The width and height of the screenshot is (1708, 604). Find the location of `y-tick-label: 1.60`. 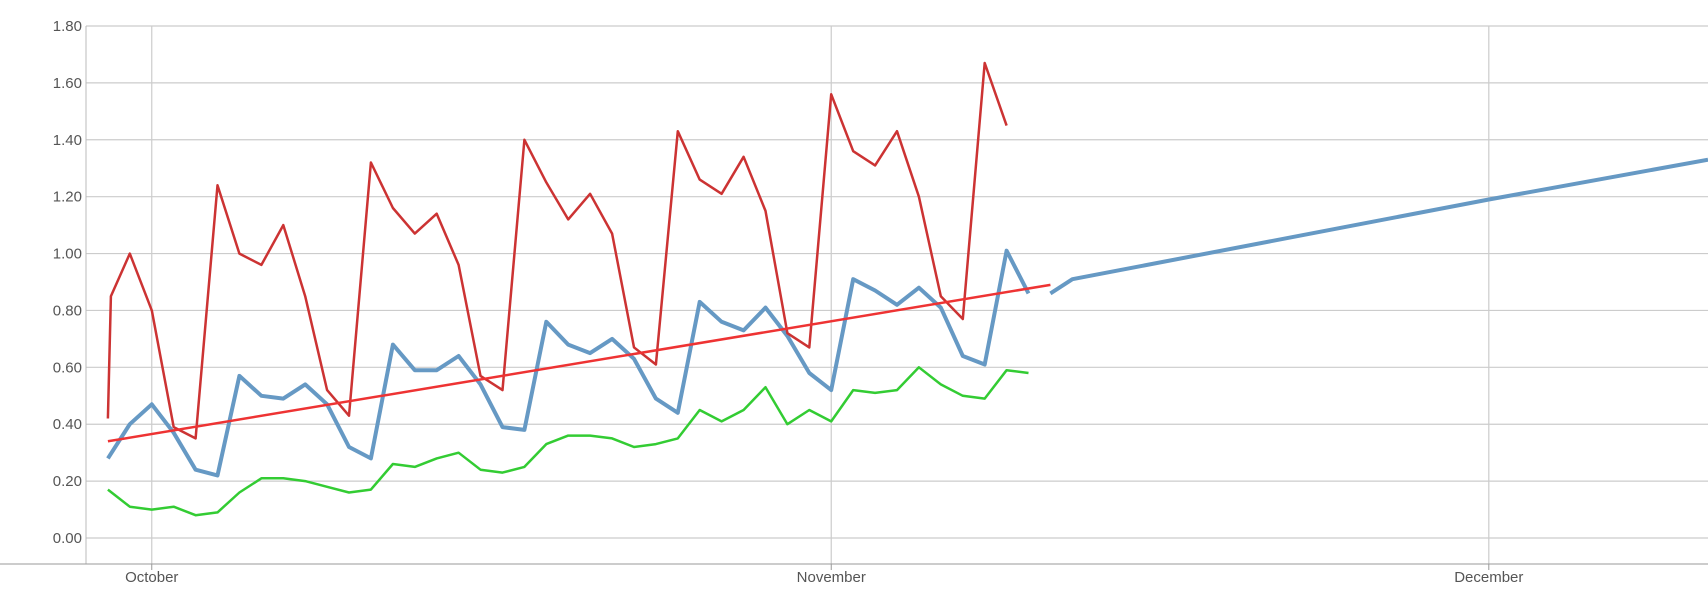

y-tick-label: 1.60 is located at coordinates (67, 83).